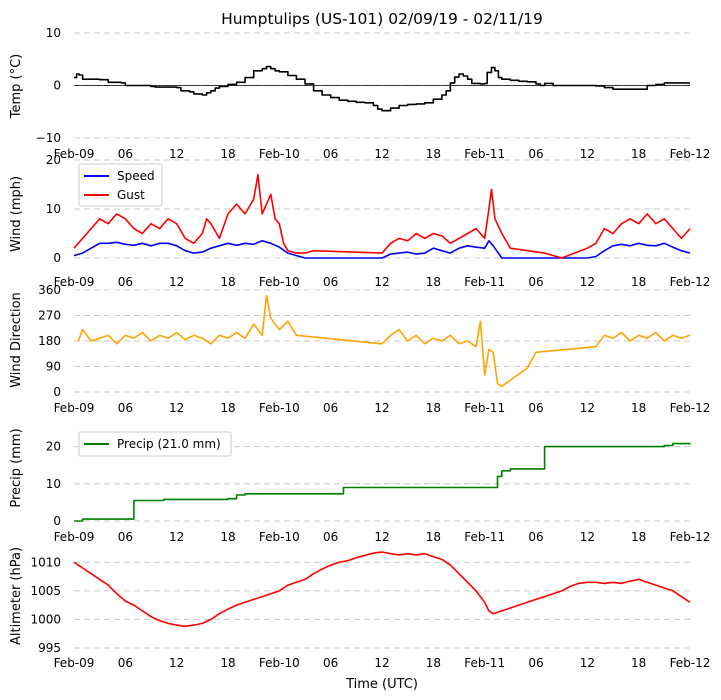  Describe the element at coordinates (382, 482) in the screenshot. I see `series-line-precip-21-0-mm` at that location.